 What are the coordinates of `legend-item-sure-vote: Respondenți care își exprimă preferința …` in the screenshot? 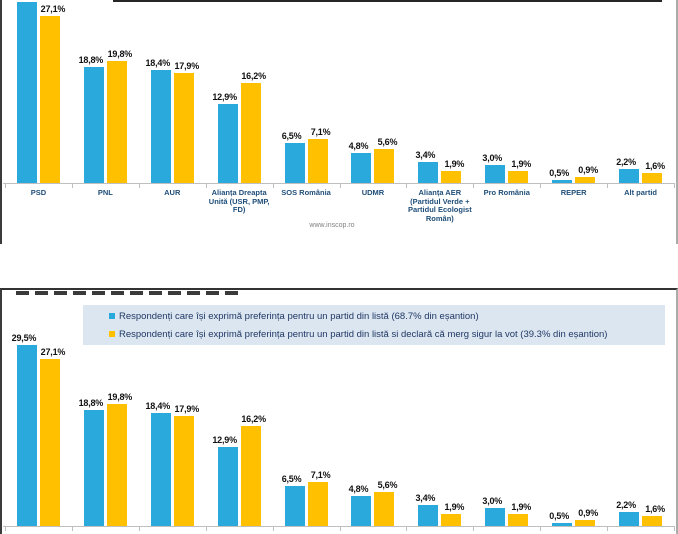 It's located at (374, 334).